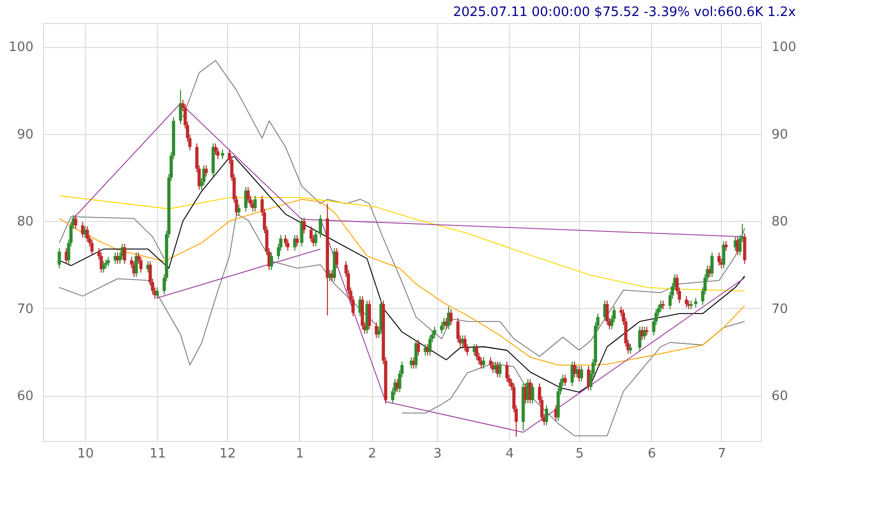 Image resolution: width=869 pixels, height=505 pixels. Describe the element at coordinates (21, 48) in the screenshot. I see `y-tick-label: 100` at that location.